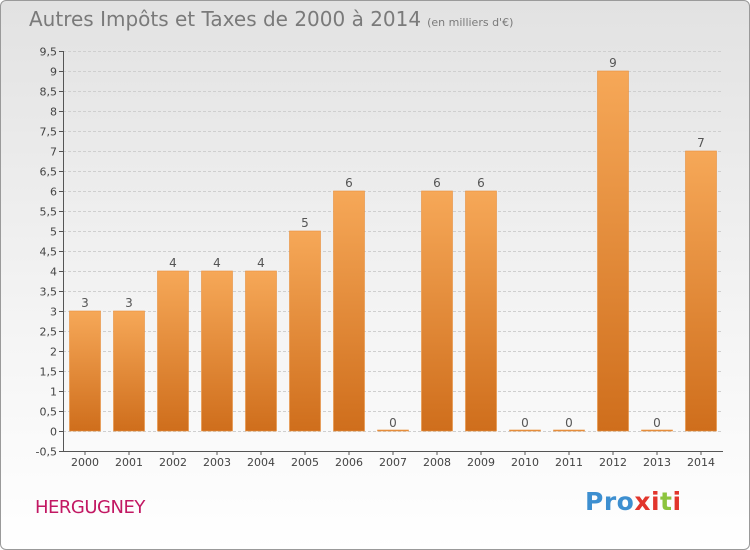 This screenshot has width=750, height=550. Describe the element at coordinates (525, 462) in the screenshot. I see `x-tick-label: 2010` at that location.